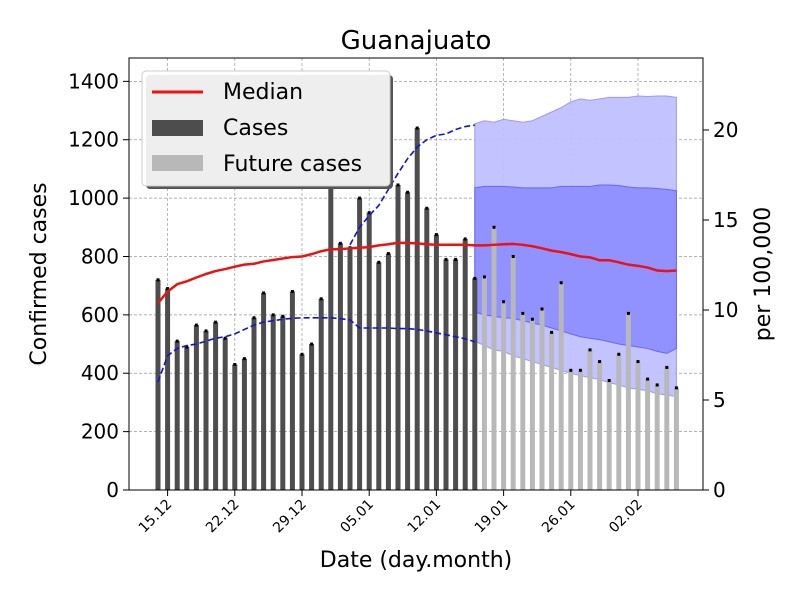 The image size is (800, 600). What do you see at coordinates (425, 517) in the screenshot?
I see `x-tick-label: 12.01` at bounding box center [425, 517].